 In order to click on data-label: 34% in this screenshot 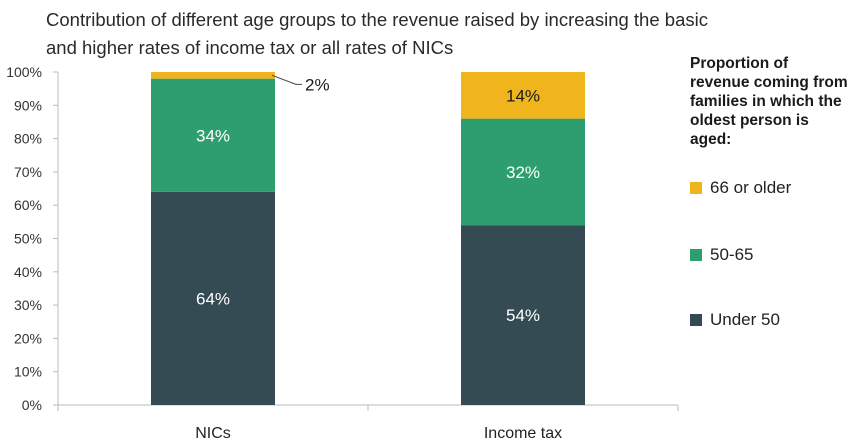, I will do `click(213, 135)`.